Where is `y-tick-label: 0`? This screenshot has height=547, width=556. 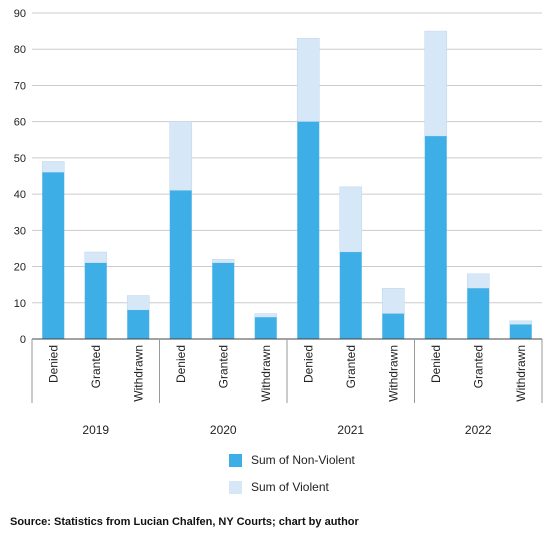
y-tick-label: 0 is located at coordinates (23, 340).